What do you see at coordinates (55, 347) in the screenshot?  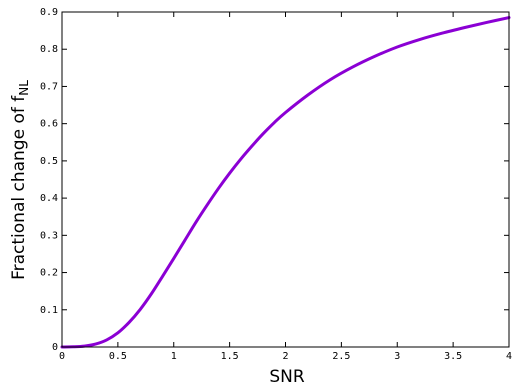 I see `y-tick-label: 0` at bounding box center [55, 347].